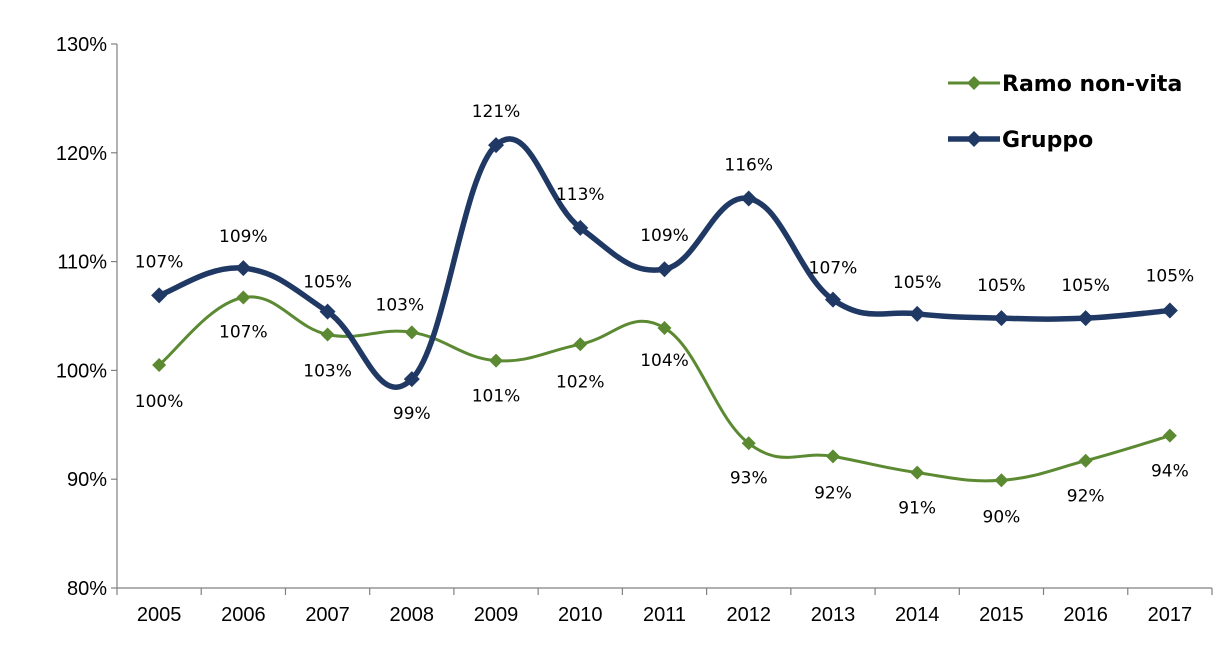 This screenshot has height=663, width=1225. Describe the element at coordinates (664, 615) in the screenshot. I see `x-tick-label: 2011` at that location.